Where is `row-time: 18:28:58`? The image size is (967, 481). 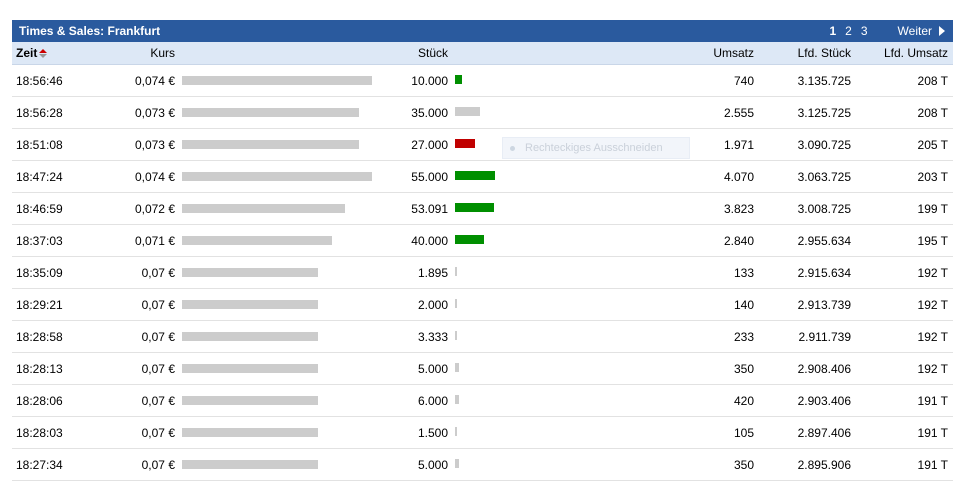 row-time: 18:28:58 is located at coordinates (39, 336).